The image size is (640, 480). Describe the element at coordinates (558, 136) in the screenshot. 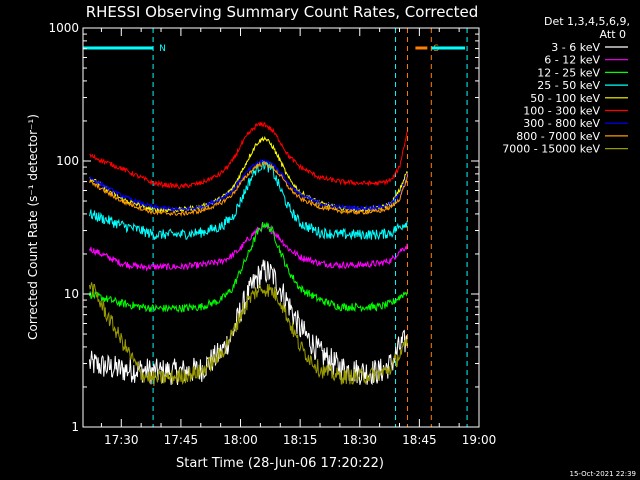

I see `legend-entry-label: 800 - 7000 keV` at that location.